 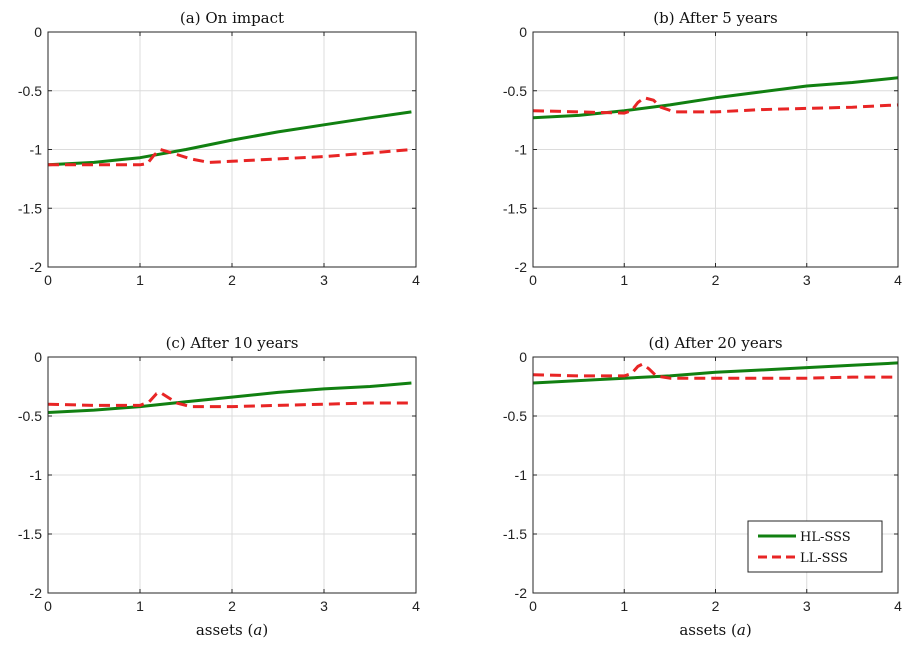 I want to click on legend-label: HL-SSS, so click(x=825, y=537).